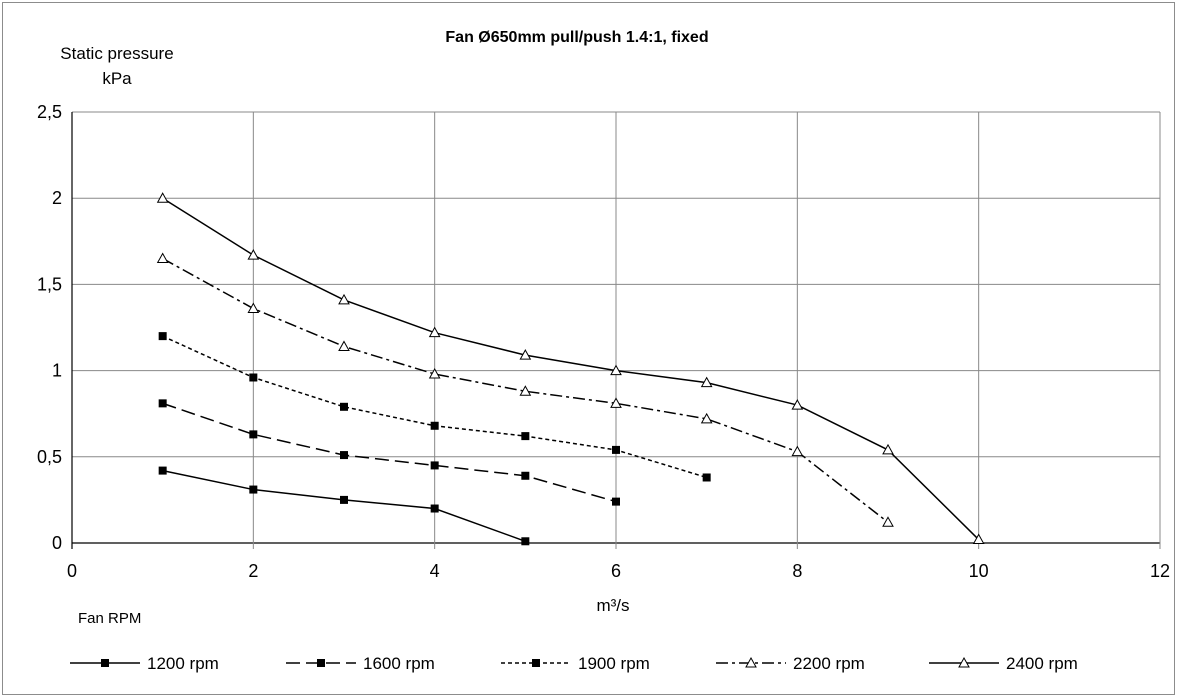 This screenshot has width=1179, height=699. I want to click on y-tick-label: 0, so click(57, 543).